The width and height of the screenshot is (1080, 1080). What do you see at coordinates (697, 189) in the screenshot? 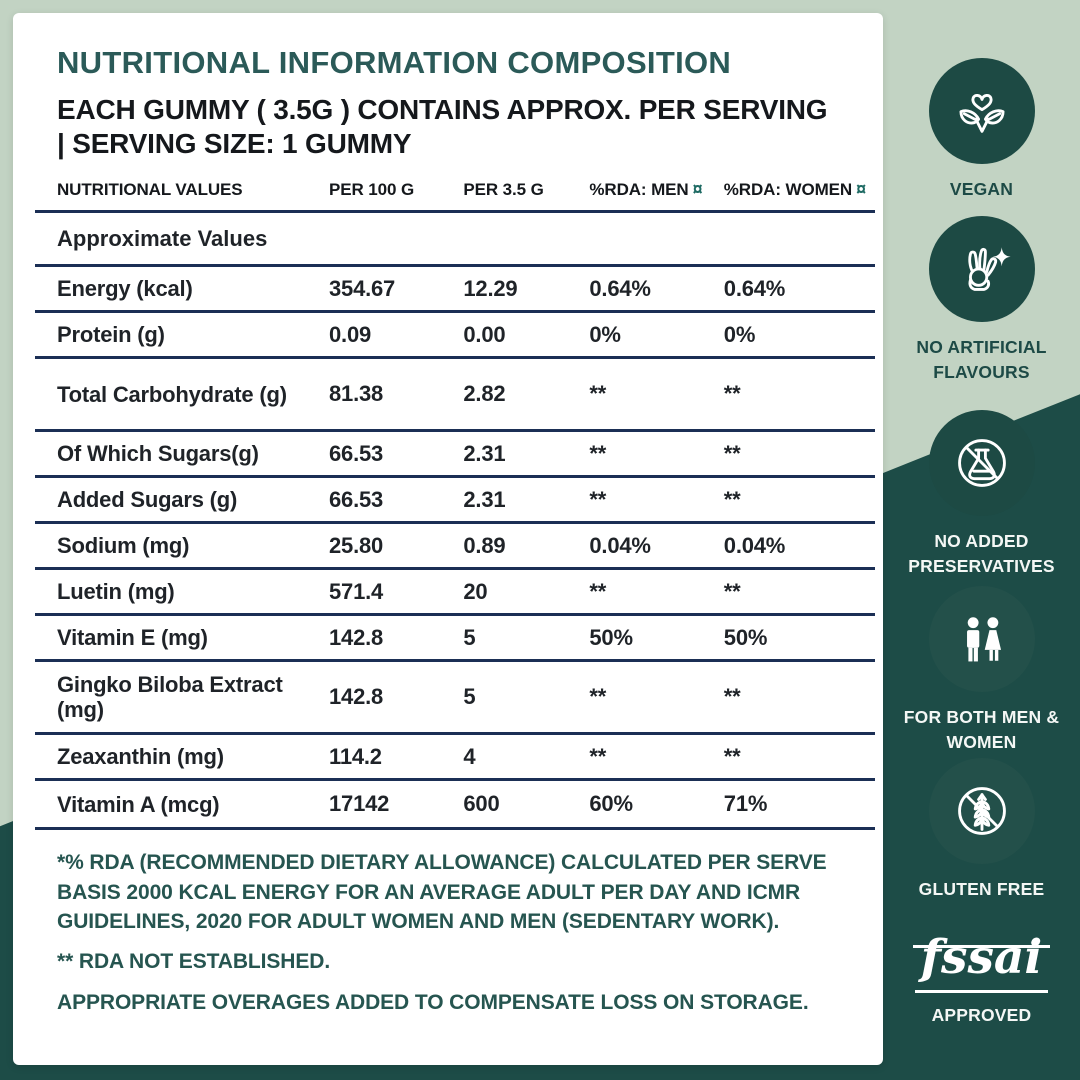
I see `rda-men-icon: ¤` at bounding box center [697, 189].